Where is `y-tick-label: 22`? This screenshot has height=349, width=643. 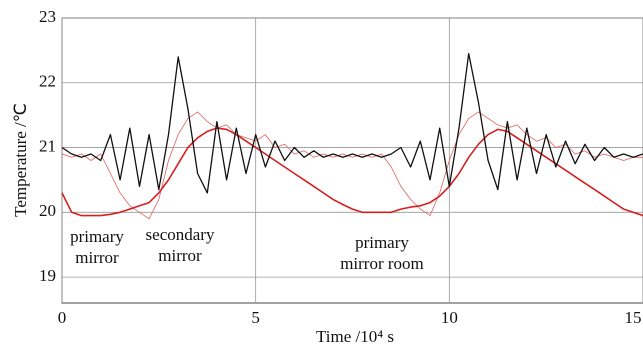 y-tick-label: 22 is located at coordinates (47, 81).